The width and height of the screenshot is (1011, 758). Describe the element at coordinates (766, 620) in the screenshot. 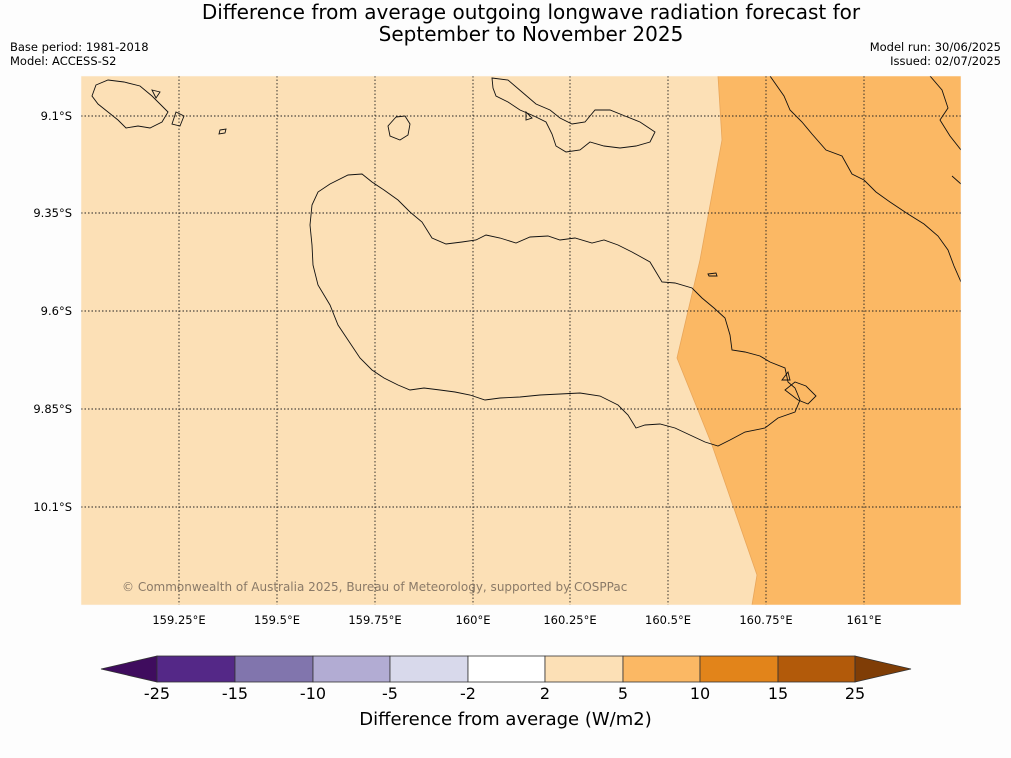

I see `lon-label: 160.75°E` at that location.